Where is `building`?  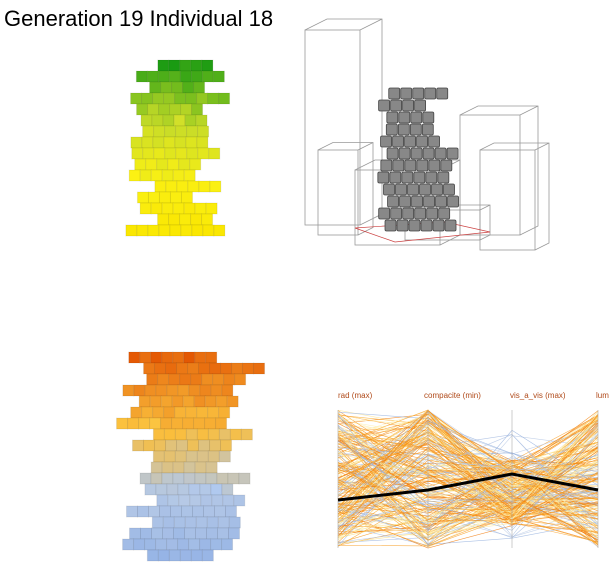
building is located at coordinates (507, 200).